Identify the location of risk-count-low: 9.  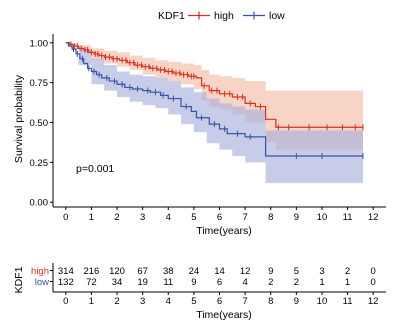
(193, 282).